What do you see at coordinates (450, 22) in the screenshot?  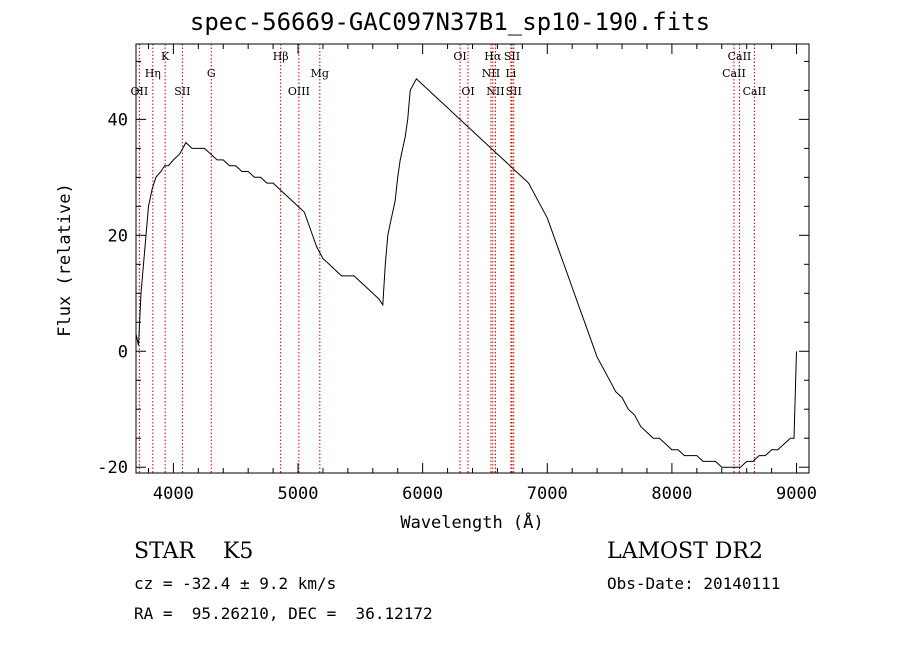 I see `chart-title: spec-56669-GAC097N37B1_sp10-190.fits` at bounding box center [450, 22].